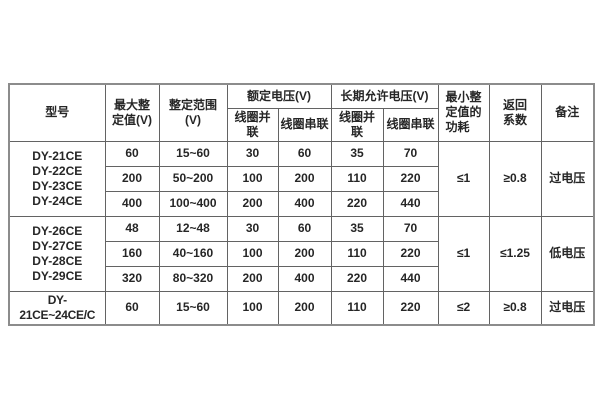 This screenshot has width=600, height=400. I want to click on cell-max-setting: 320, so click(132, 278).